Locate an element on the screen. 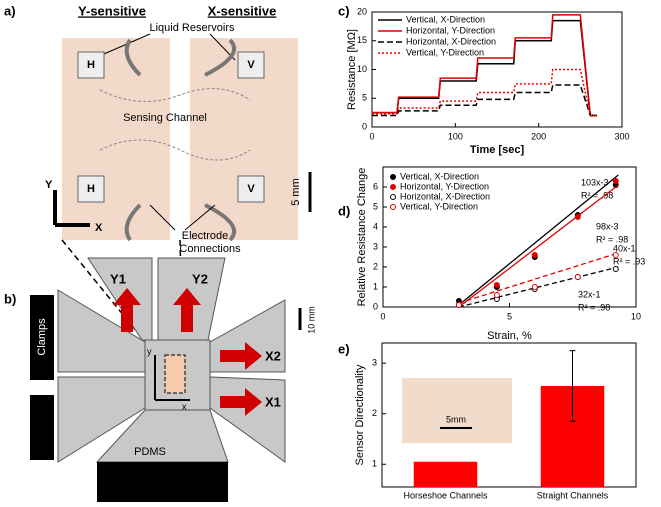 The image size is (661, 507). x-tick-label: Horseshoe Channels is located at coordinates (445, 495).